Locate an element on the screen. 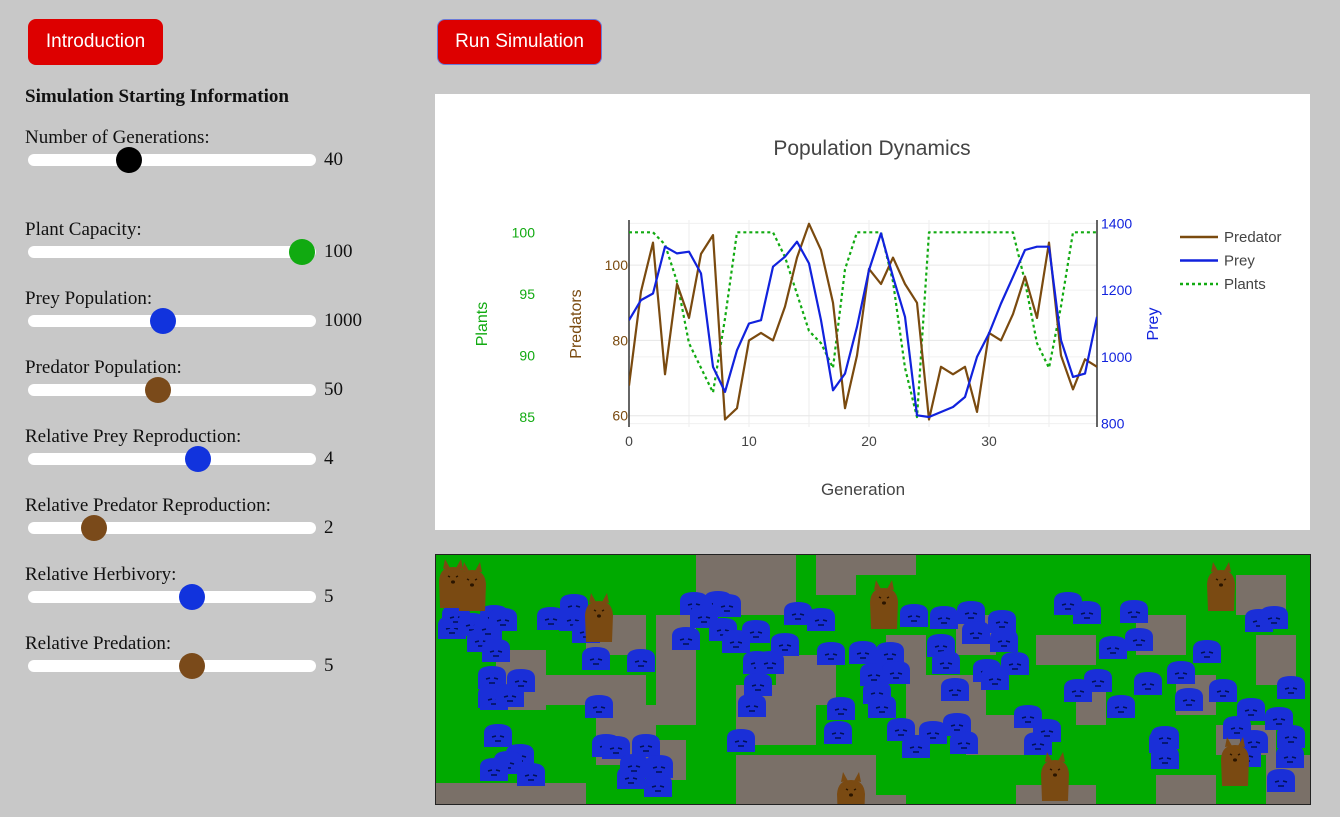  number-of-generations-slider-thumb is located at coordinates (128, 160).